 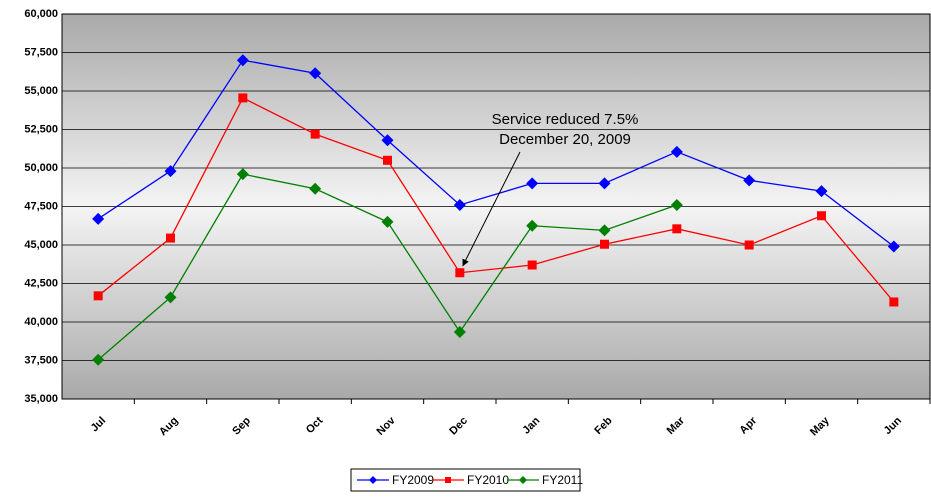 What do you see at coordinates (748, 425) in the screenshot?
I see `x-tick-label: Apr` at bounding box center [748, 425].